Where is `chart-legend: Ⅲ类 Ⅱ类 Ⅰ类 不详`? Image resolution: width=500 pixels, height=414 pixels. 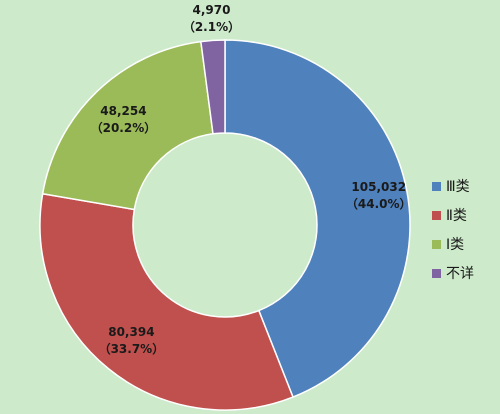 chart-legend: Ⅲ类 Ⅱ类 Ⅰ类 不详 is located at coordinates (465, 234).